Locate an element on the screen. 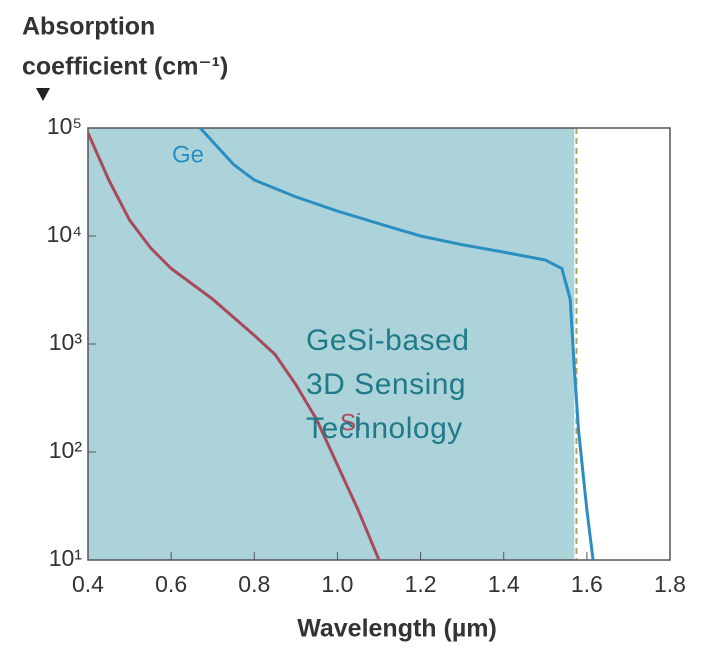 The width and height of the screenshot is (707, 655). x-tick-label: 1.4 is located at coordinates (504, 584).